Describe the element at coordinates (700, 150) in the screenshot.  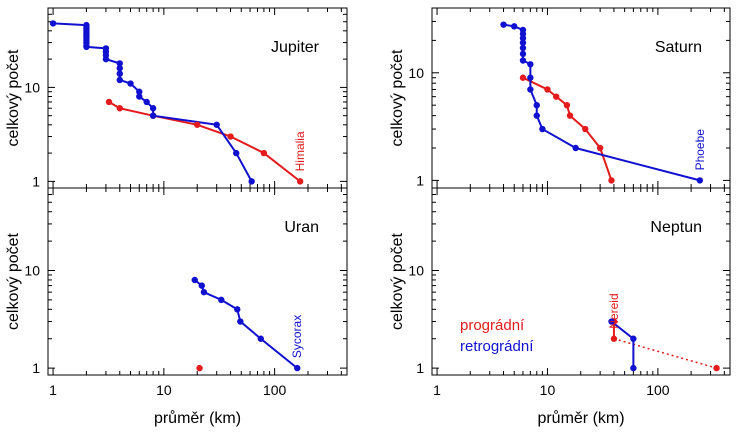
I see `annotation-label: Phoebe` at that location.